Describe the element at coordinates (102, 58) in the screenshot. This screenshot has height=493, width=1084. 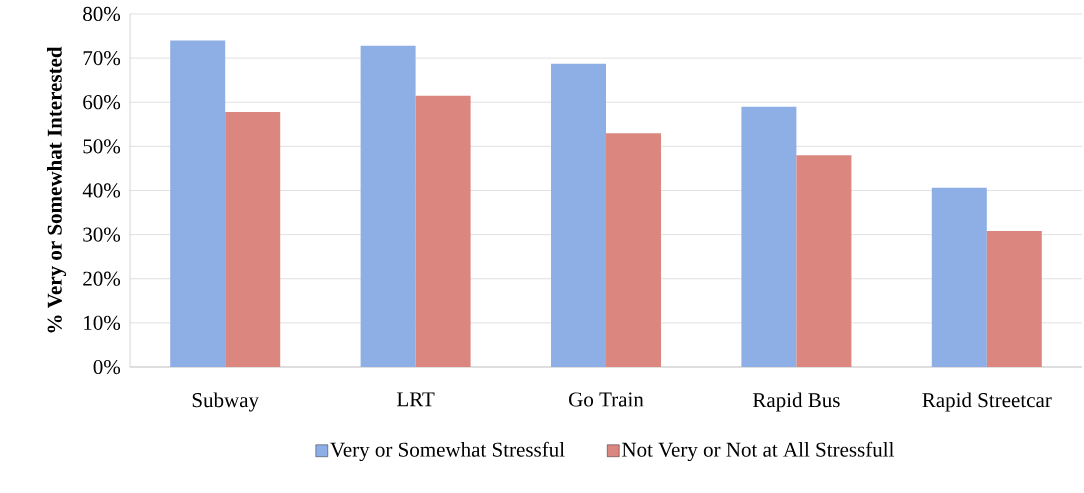
I see `y-tick-label: 70%` at that location.